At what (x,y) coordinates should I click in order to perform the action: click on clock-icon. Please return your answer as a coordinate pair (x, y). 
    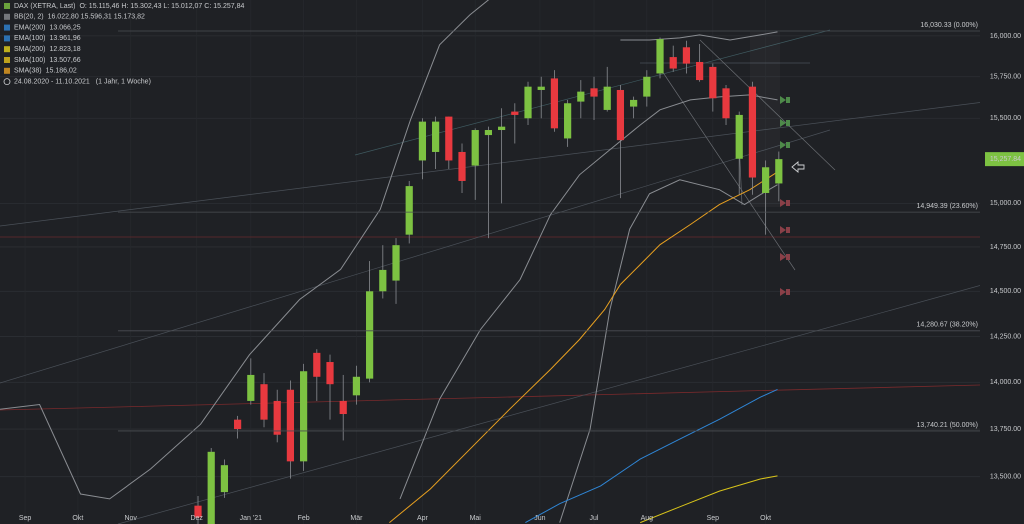
    Looking at the image, I should click on (7, 81).